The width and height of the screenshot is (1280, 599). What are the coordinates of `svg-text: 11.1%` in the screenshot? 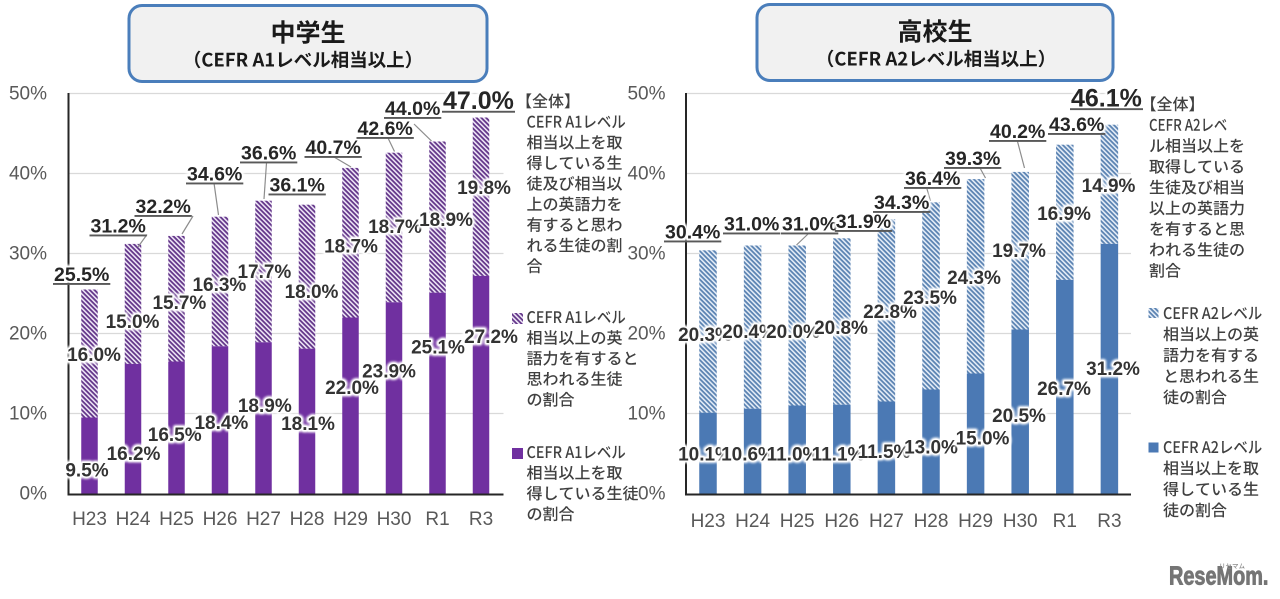 It's located at (838, 455).